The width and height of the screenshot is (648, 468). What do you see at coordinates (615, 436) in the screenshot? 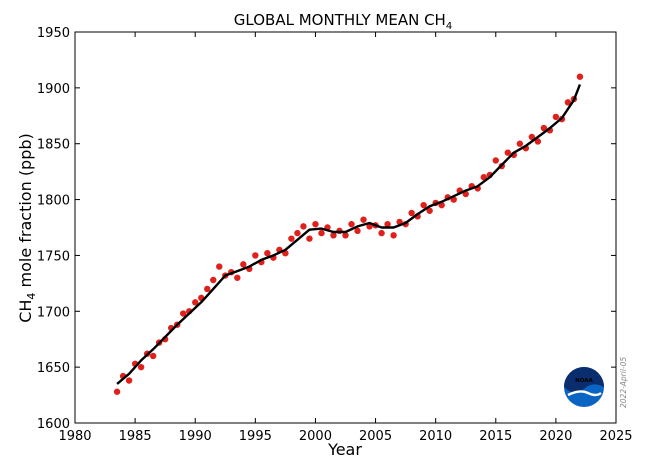
I see `x-tick-label: 2025` at bounding box center [615, 436].